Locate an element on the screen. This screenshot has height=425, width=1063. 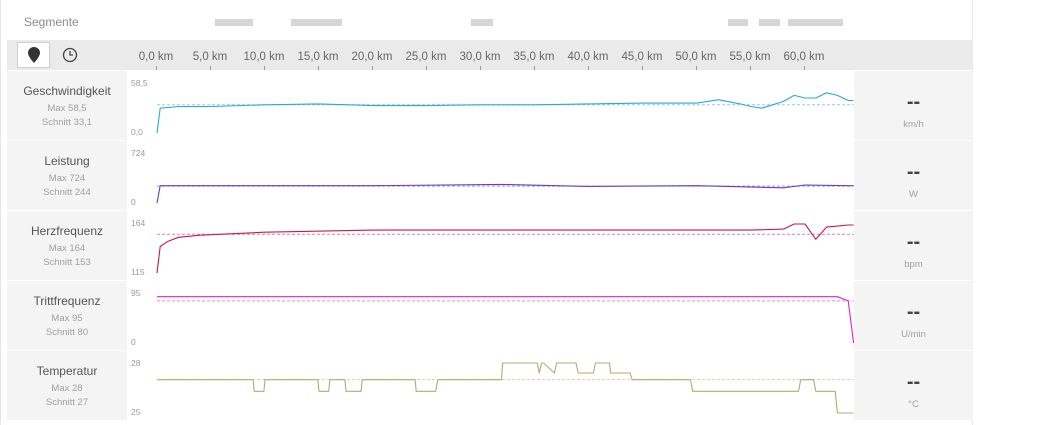
speed-max: Max 58,5 is located at coordinates (67, 108).